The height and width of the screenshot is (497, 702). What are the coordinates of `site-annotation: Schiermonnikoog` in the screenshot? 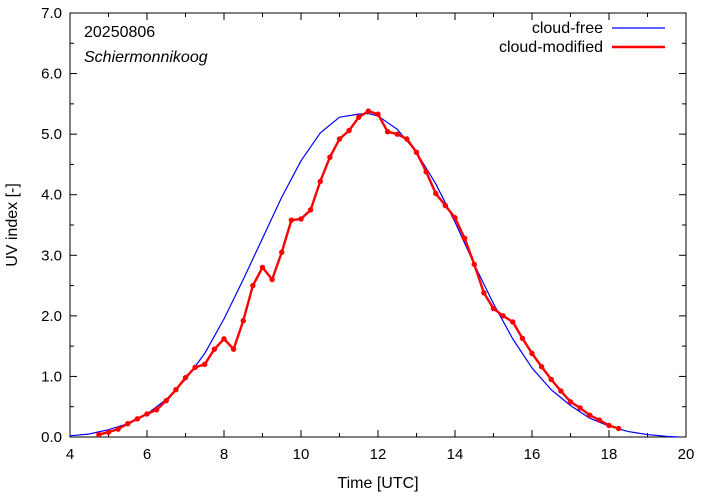 It's located at (146, 57).